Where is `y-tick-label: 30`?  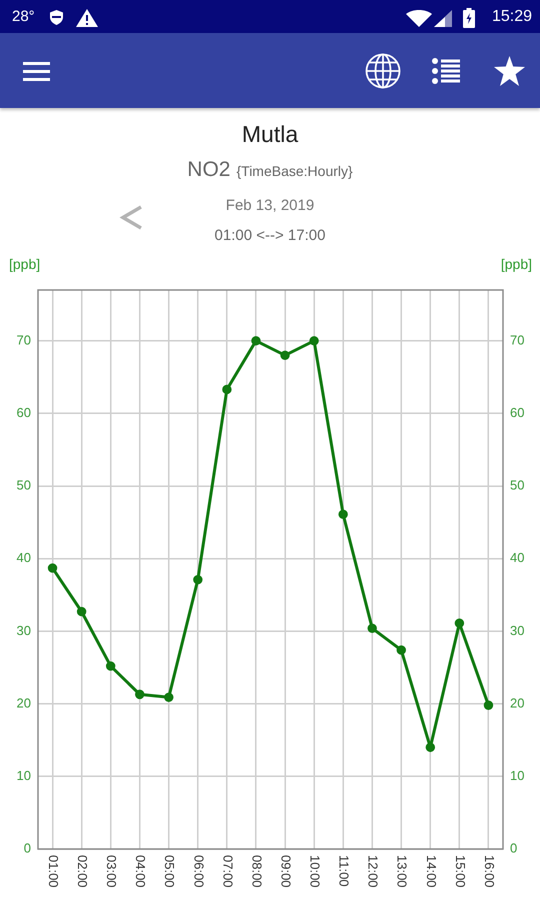 y-tick-label: 30 is located at coordinates (23, 630).